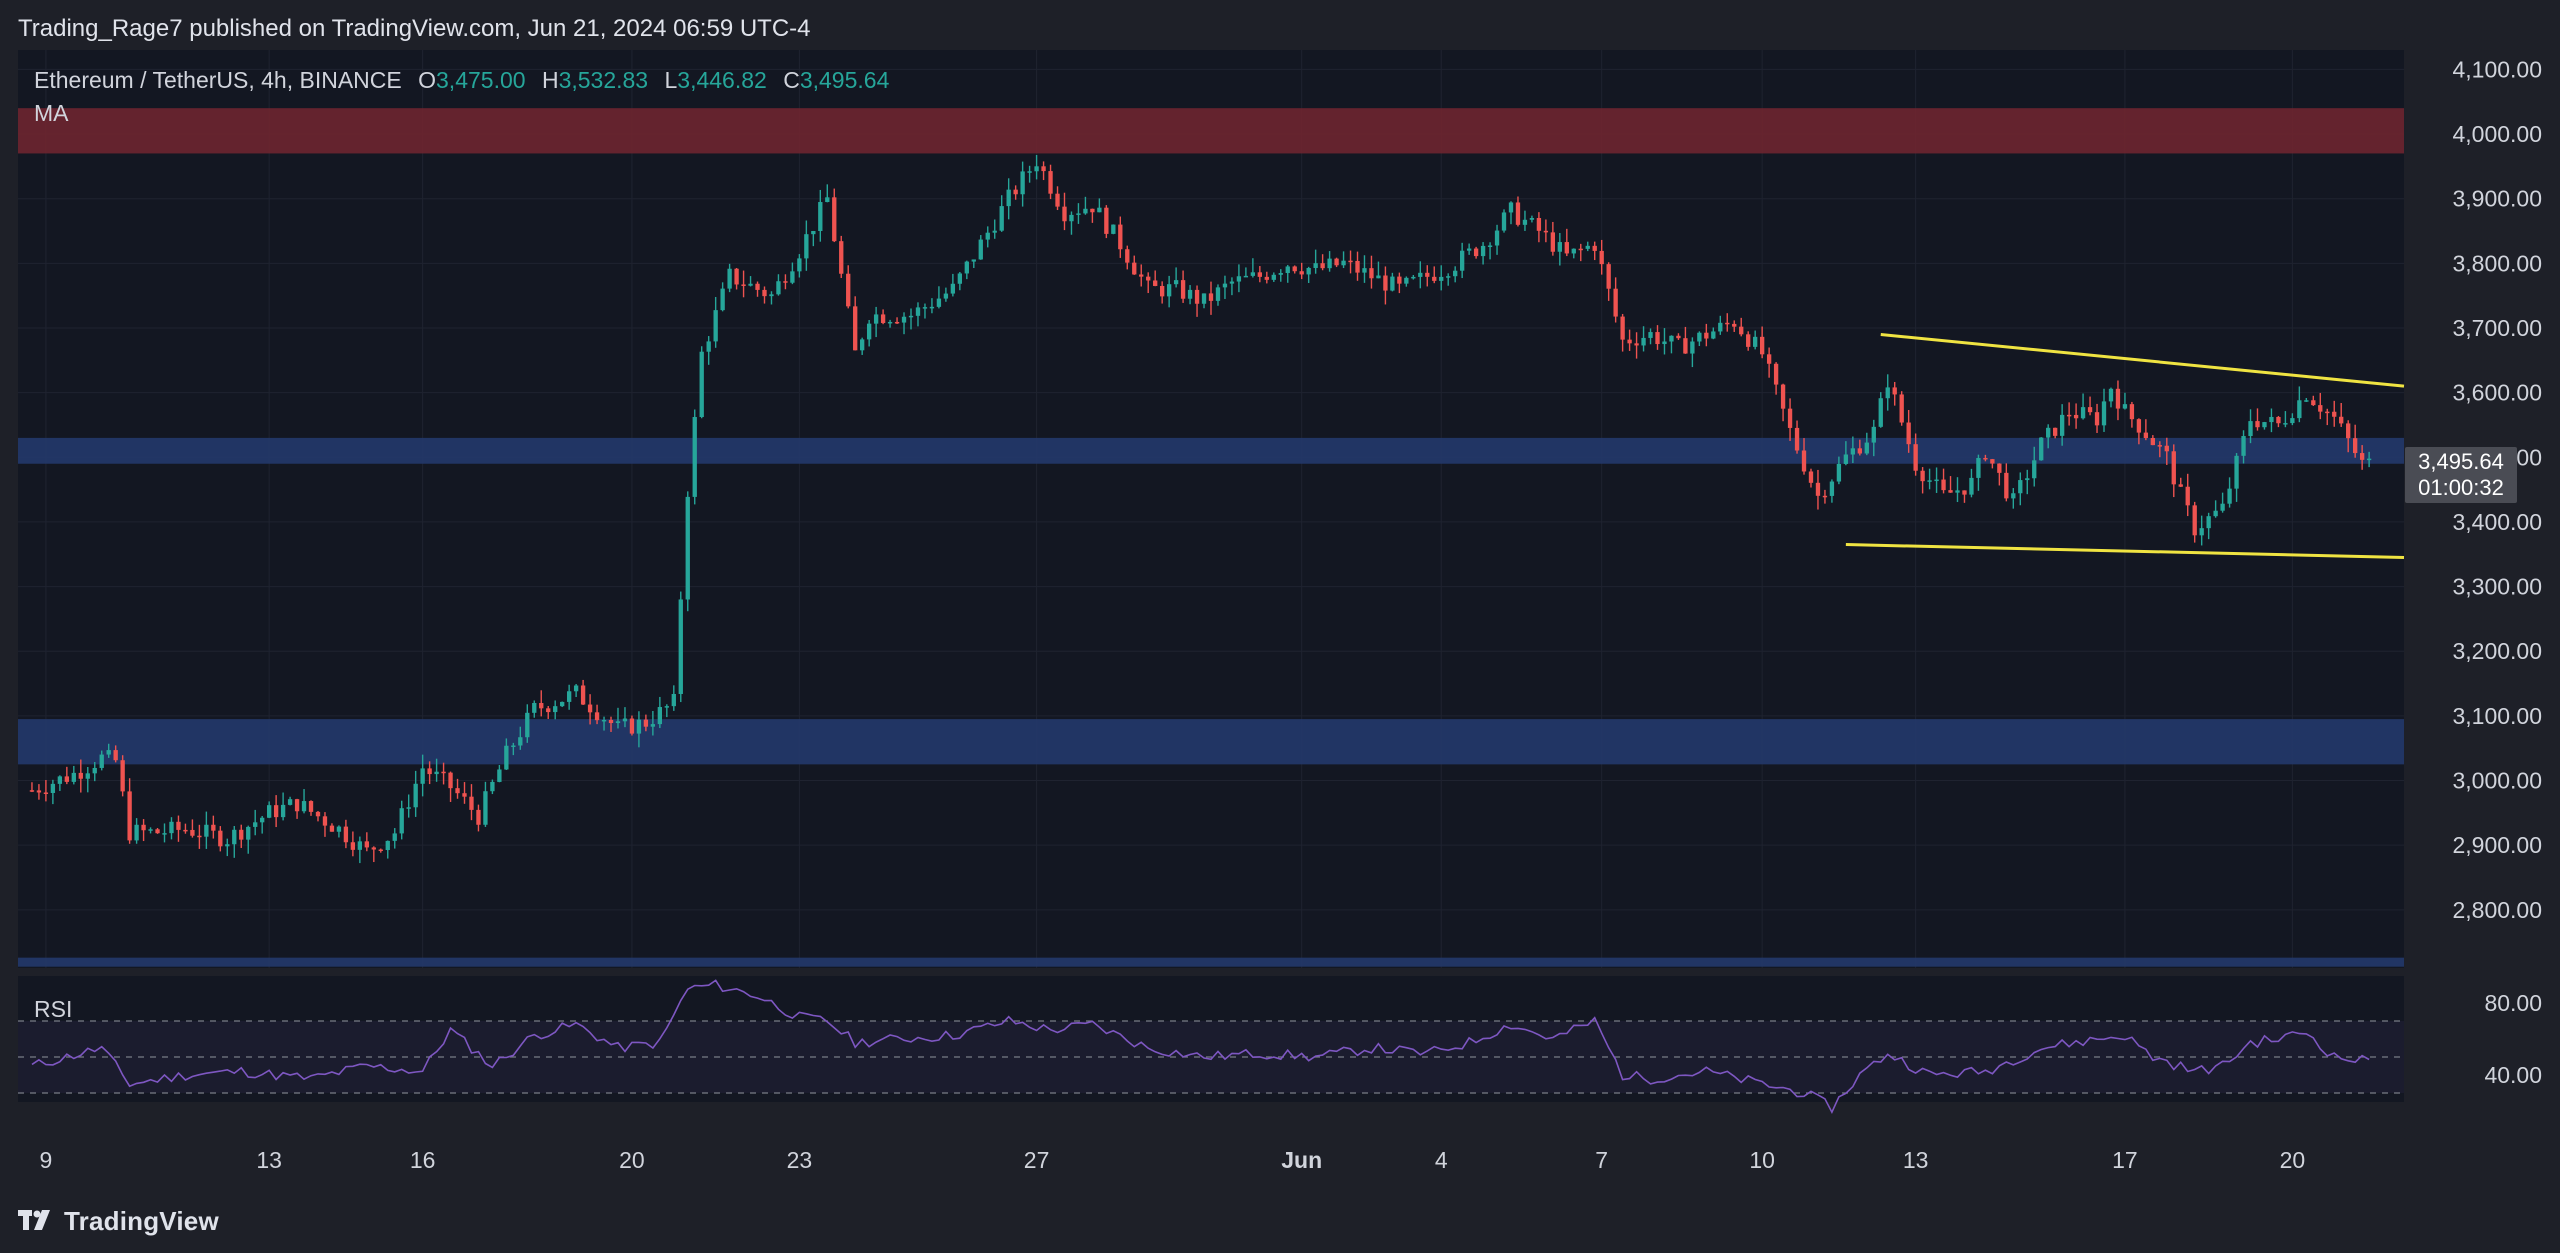  I want to click on footer-brand-text: TradingView, so click(141, 1220).